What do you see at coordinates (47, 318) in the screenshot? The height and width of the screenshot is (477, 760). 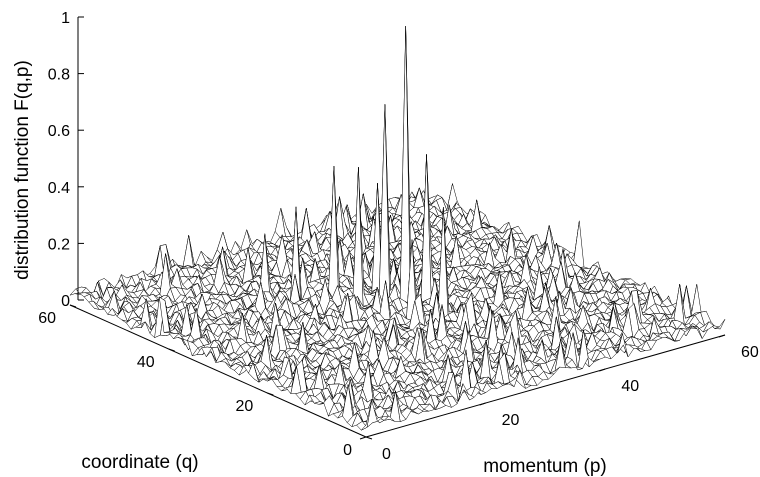 I see `q-tick-label: 60` at bounding box center [47, 318].